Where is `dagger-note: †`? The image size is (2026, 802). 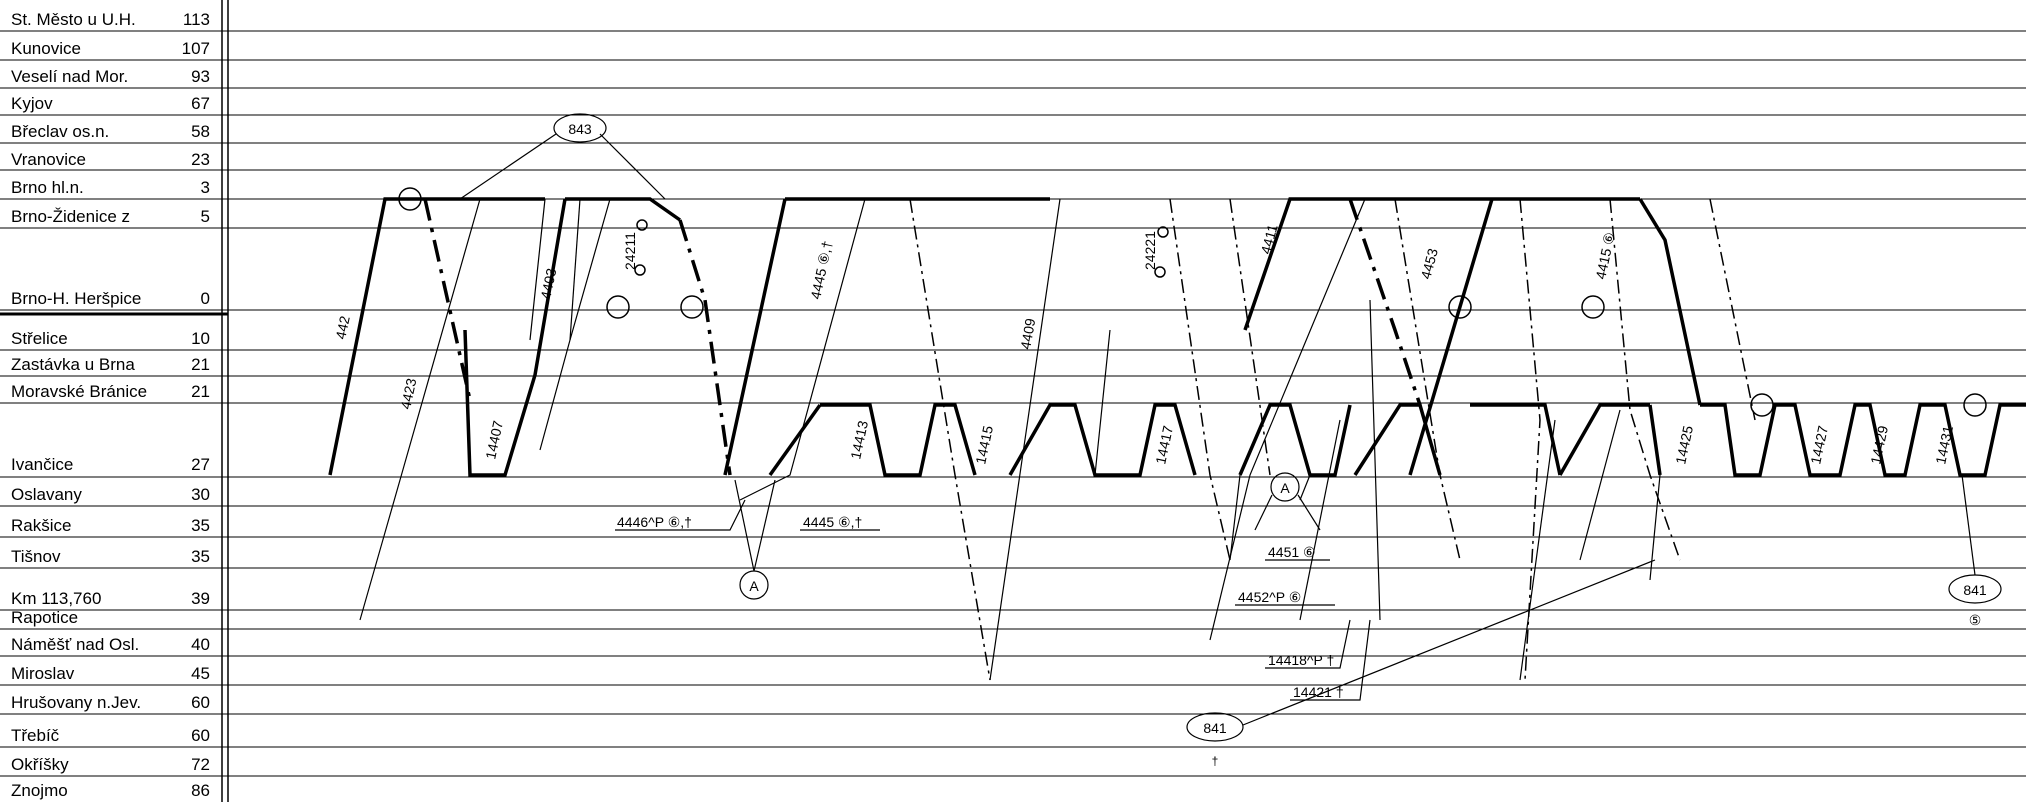
dagger-note: † is located at coordinates (1215, 761).